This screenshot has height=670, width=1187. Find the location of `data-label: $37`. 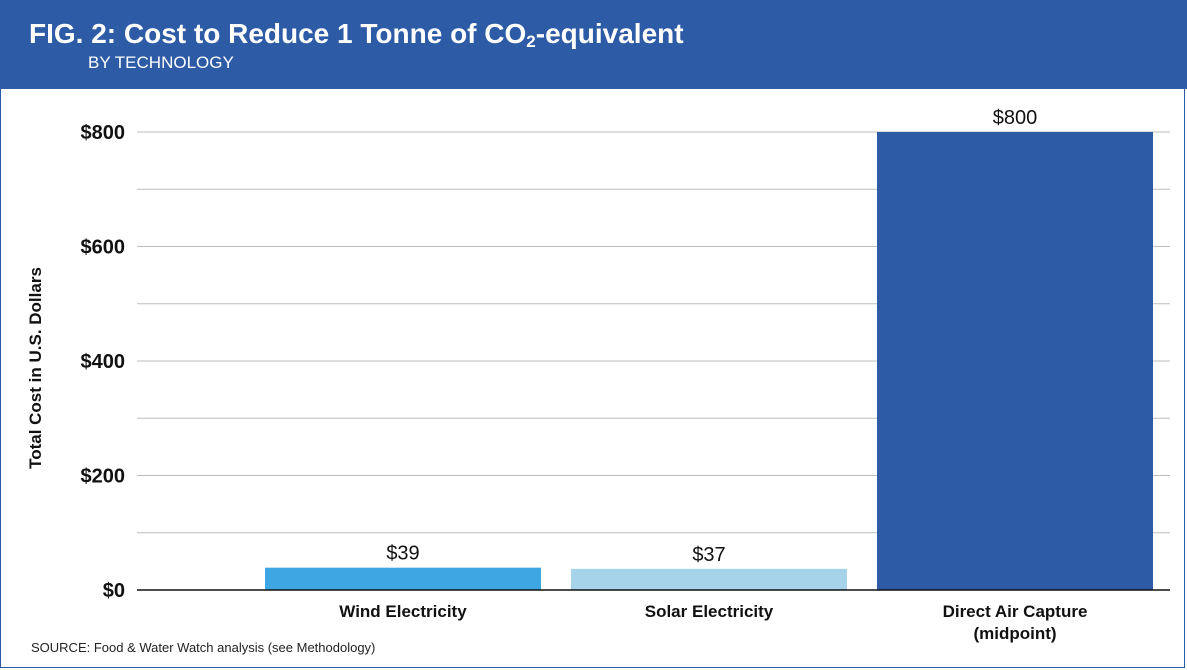

data-label: $37 is located at coordinates (708, 555).